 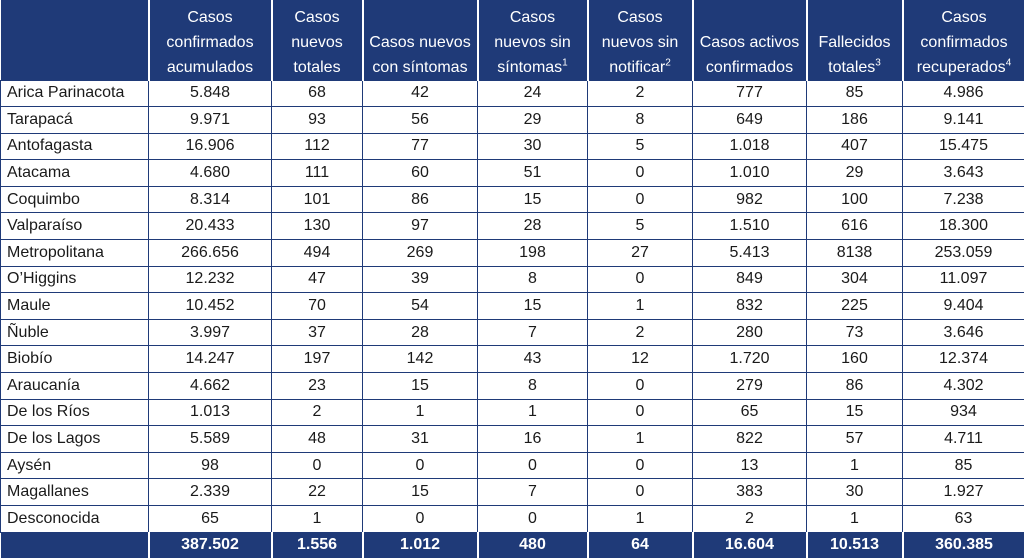 What do you see at coordinates (963, 492) in the screenshot?
I see `value-cell: 1.927` at bounding box center [963, 492].